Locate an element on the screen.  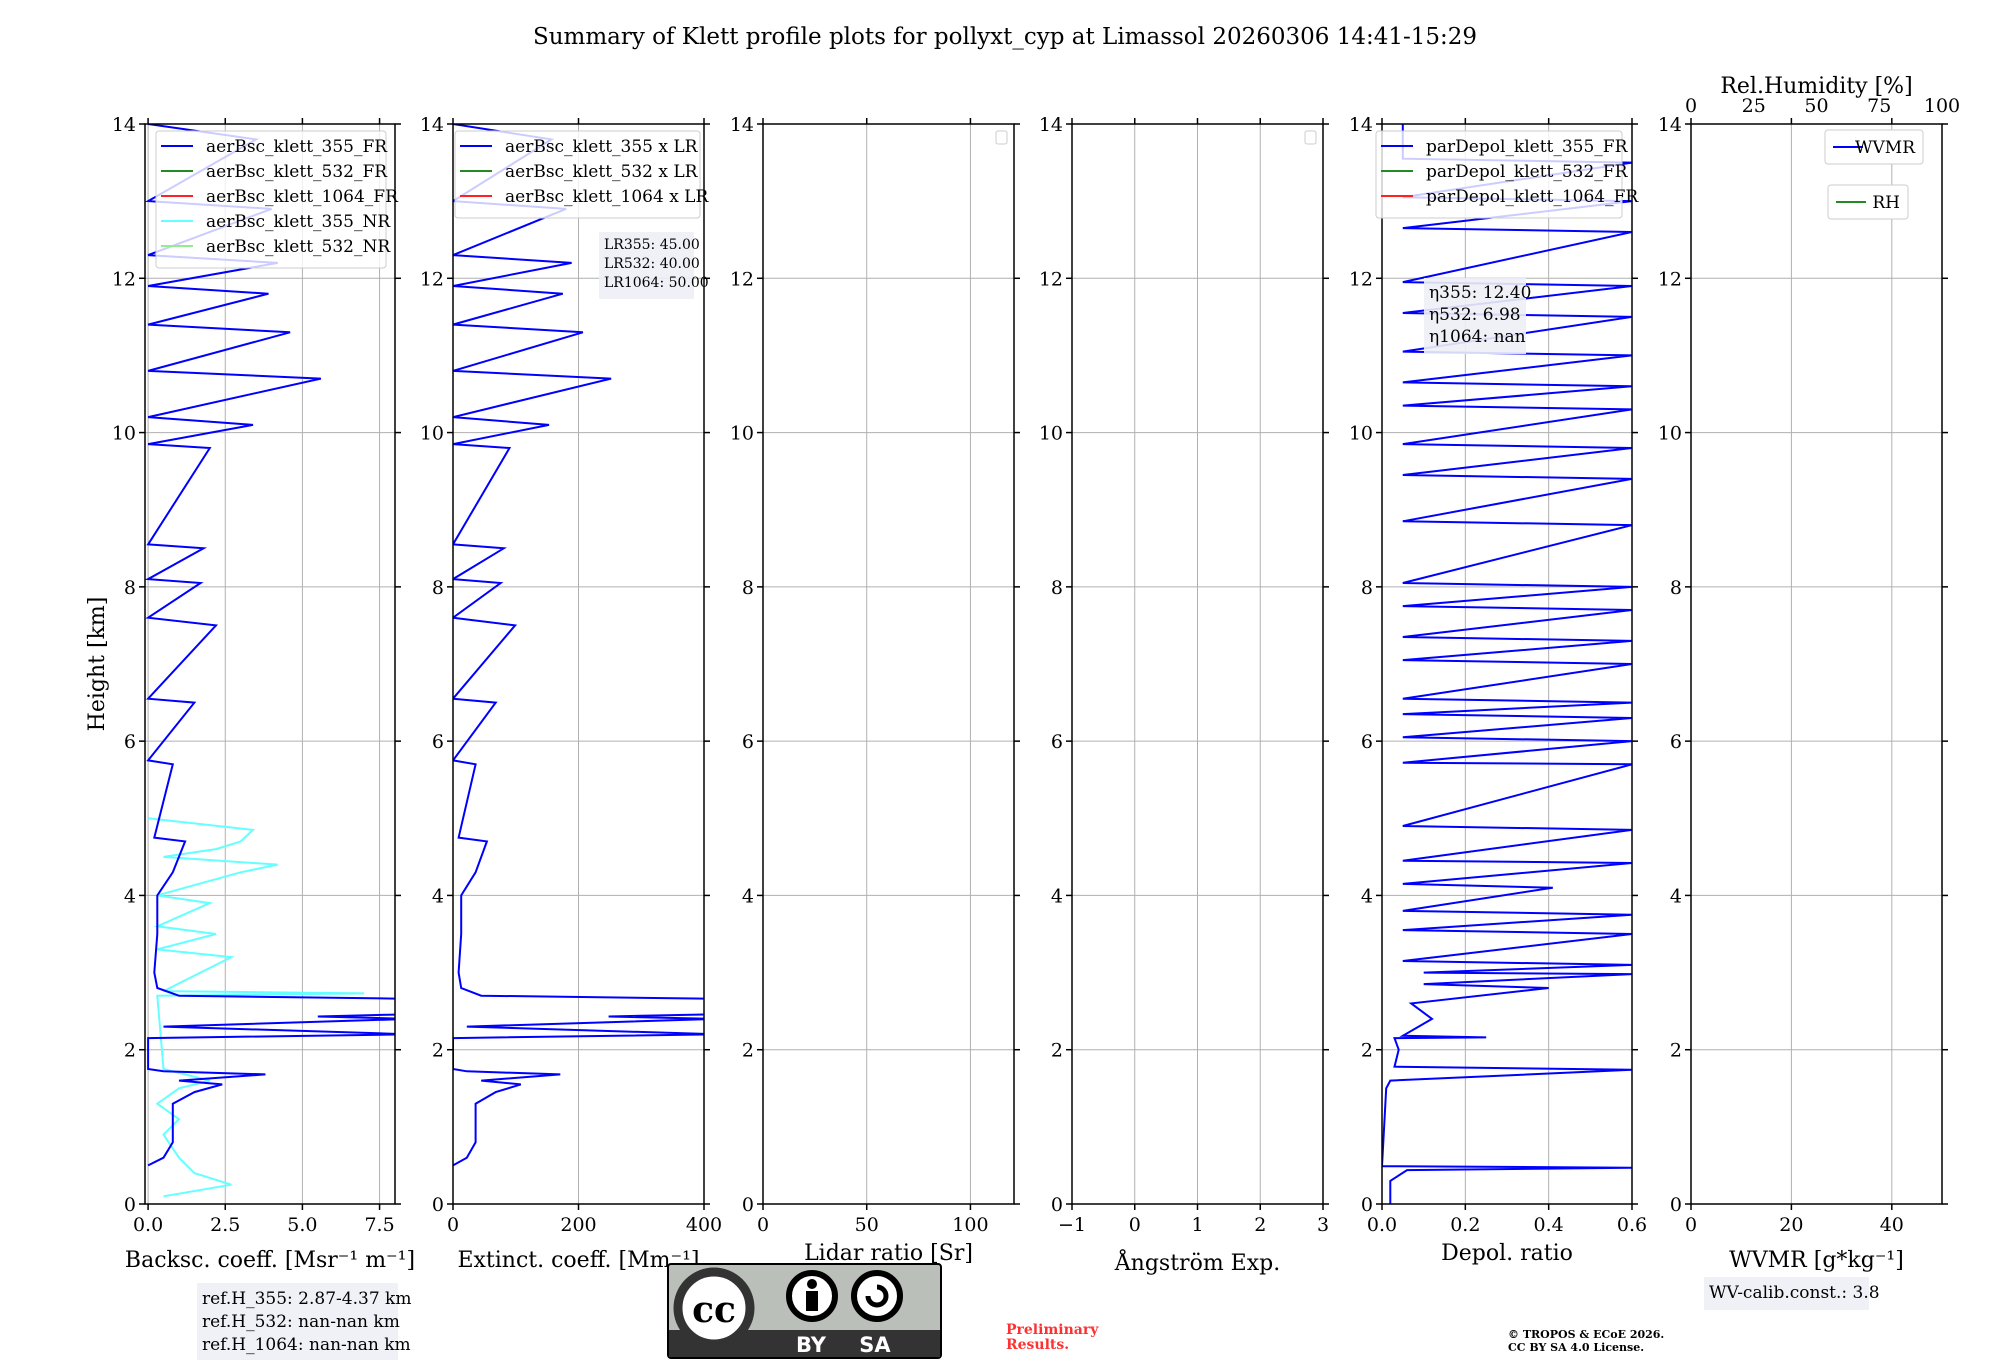
lidar-ratio-panel: 0 2 4 6 8 10 12 14 0 50 100 Lidar ratio [Sr] is located at coordinates (875, 690).